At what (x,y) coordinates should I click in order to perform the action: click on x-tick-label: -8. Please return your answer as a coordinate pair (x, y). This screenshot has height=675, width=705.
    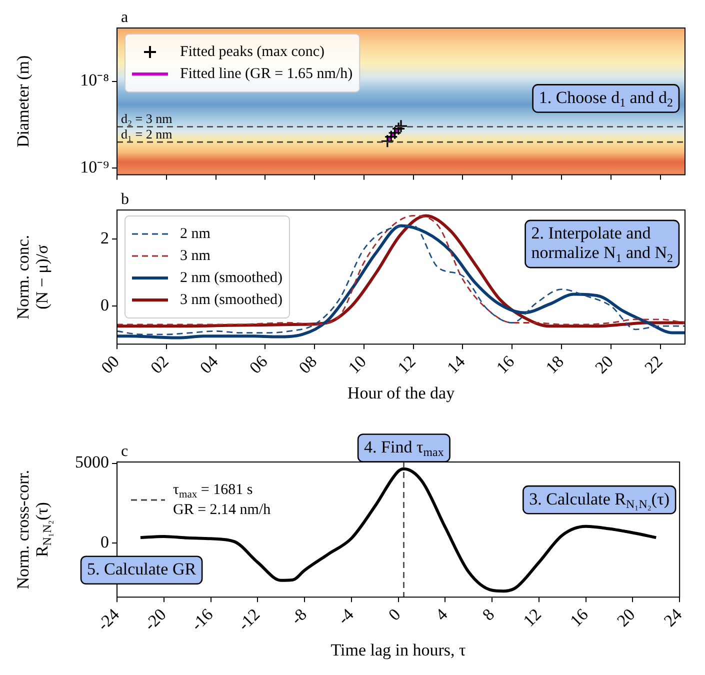
    Looking at the image, I should click on (299, 616).